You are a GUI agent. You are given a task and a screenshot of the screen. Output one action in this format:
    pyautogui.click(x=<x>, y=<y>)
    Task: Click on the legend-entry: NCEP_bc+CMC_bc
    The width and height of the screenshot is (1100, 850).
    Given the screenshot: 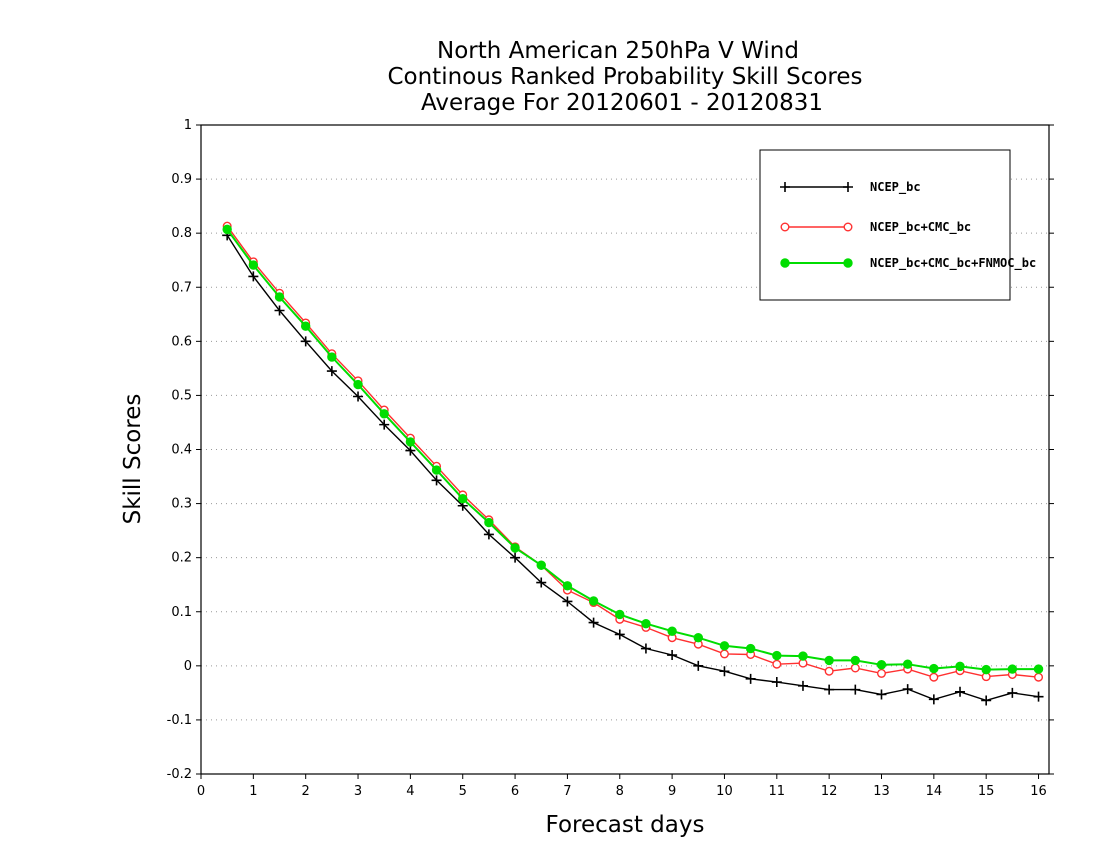 What is the action you would take?
    pyautogui.click(x=875, y=227)
    